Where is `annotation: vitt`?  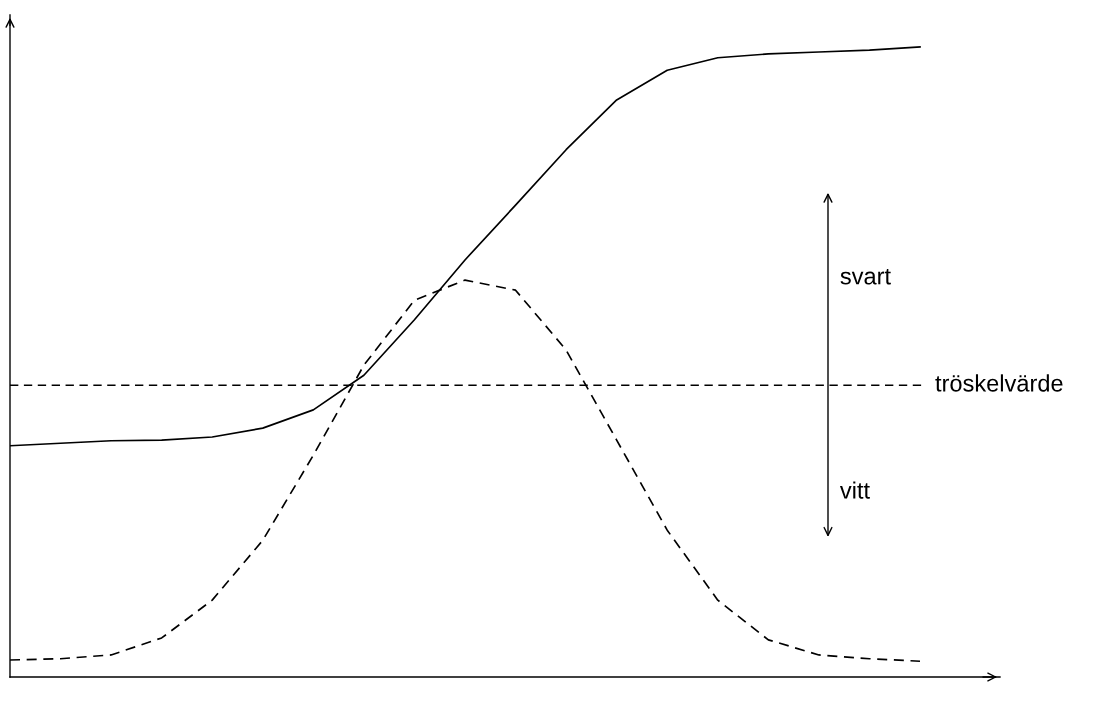 annotation: vitt is located at coordinates (854, 490).